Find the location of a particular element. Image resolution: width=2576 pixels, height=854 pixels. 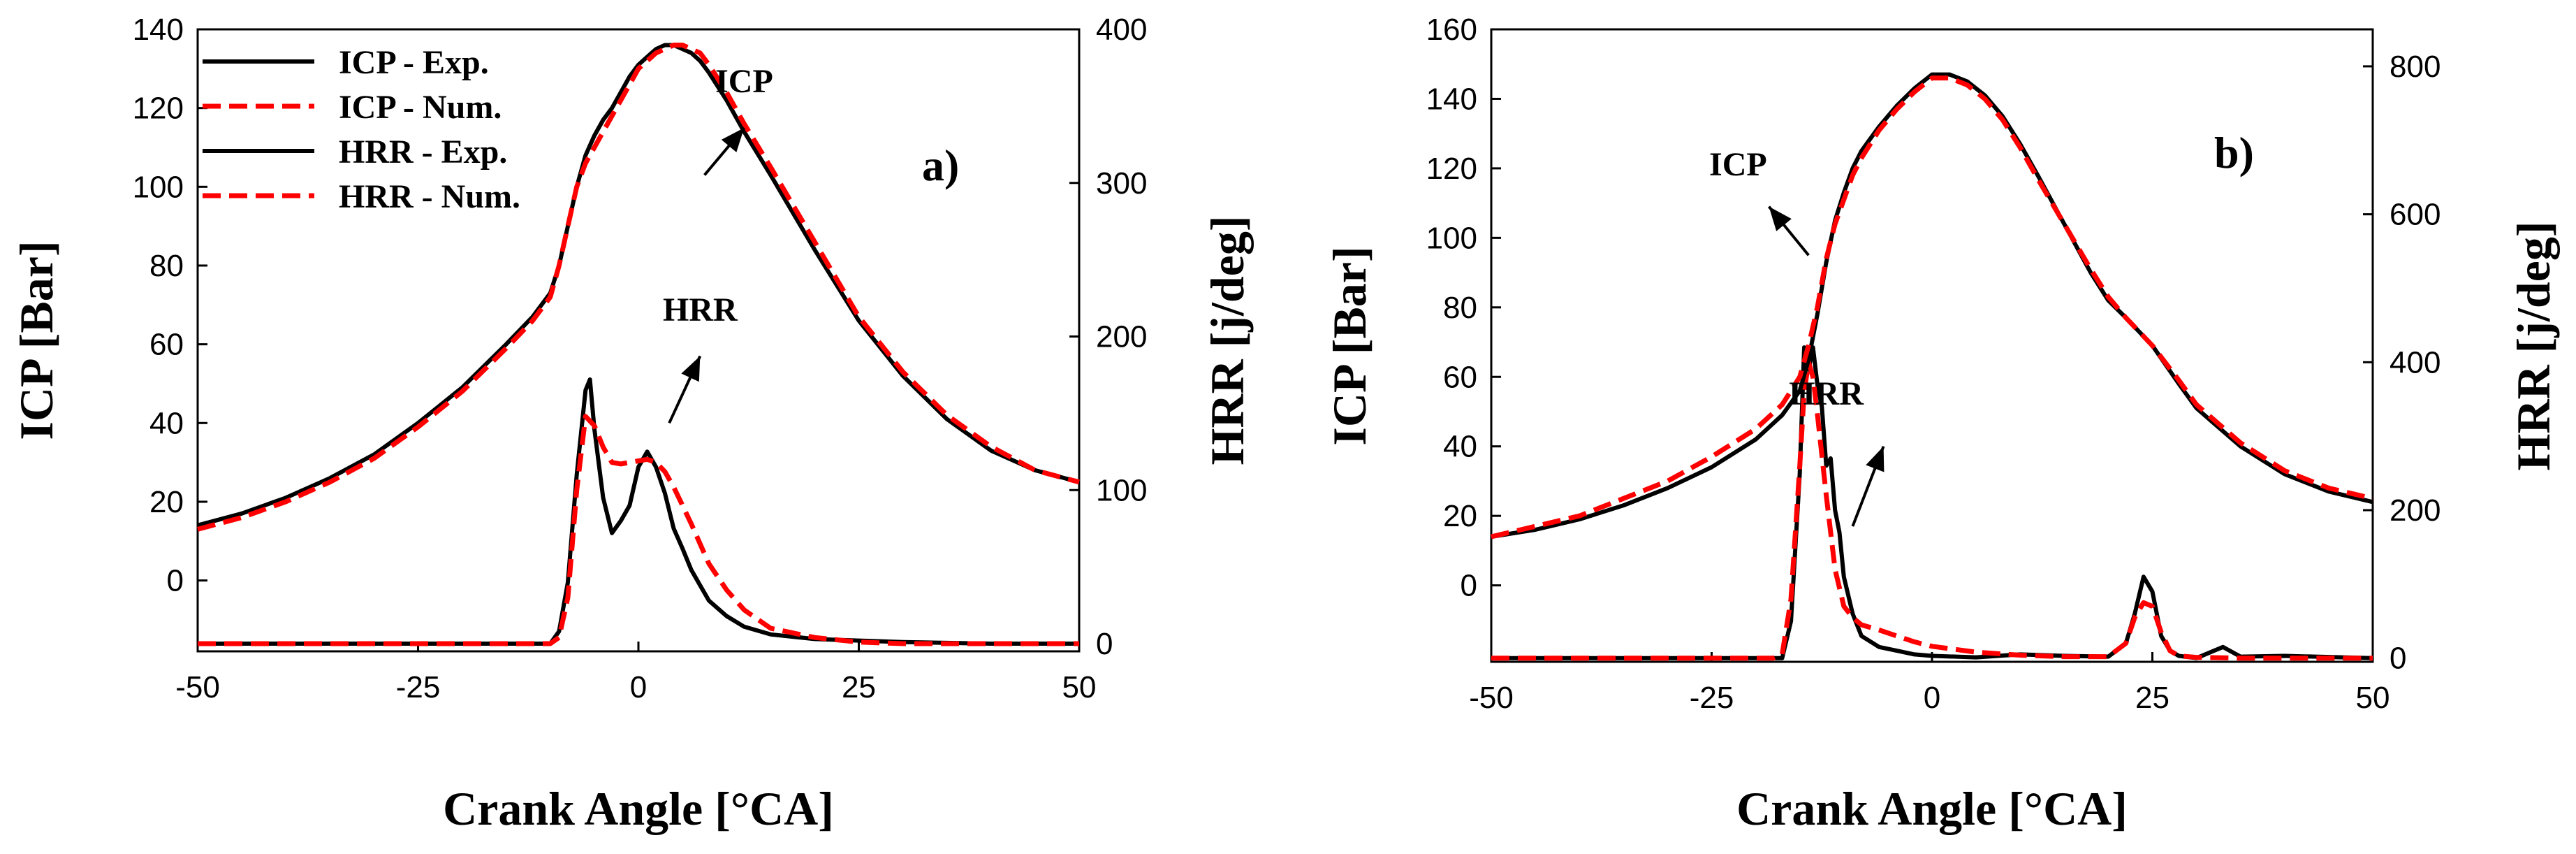

x-axis-label-b: Crank Angle [°CA] is located at coordinates (1932, 808).